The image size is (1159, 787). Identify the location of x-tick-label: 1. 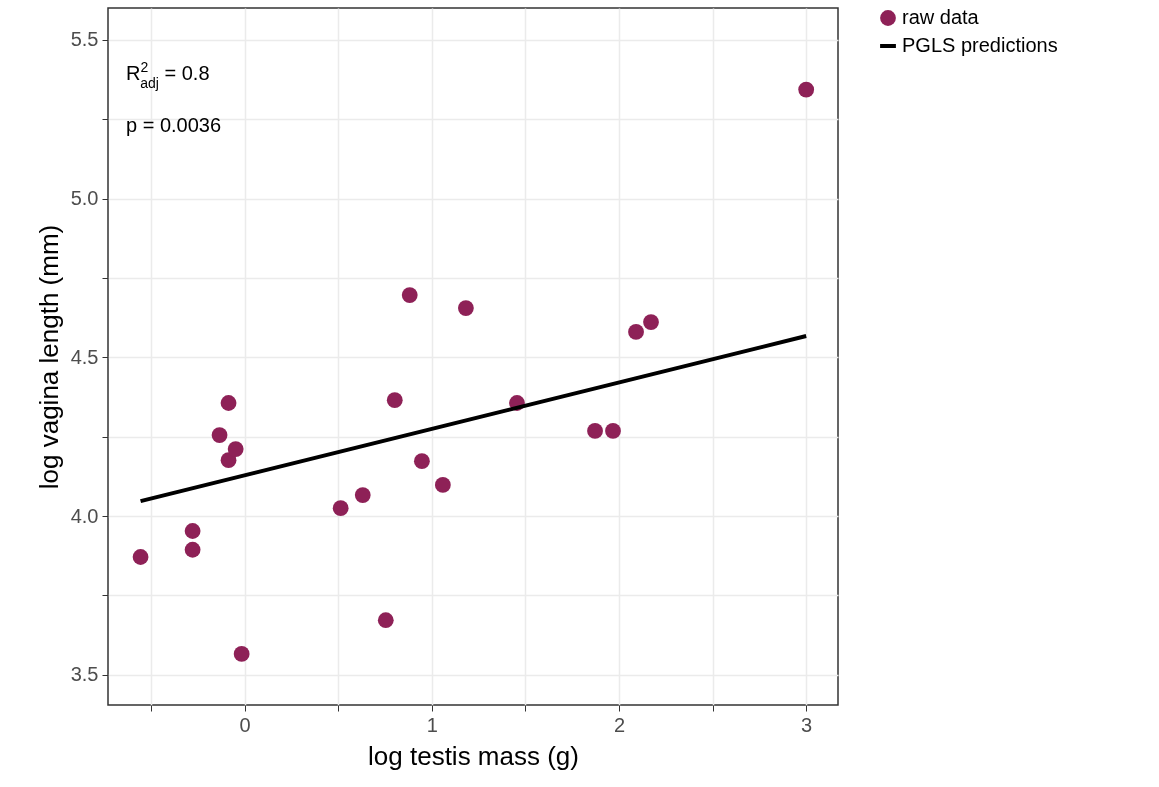
(432, 724).